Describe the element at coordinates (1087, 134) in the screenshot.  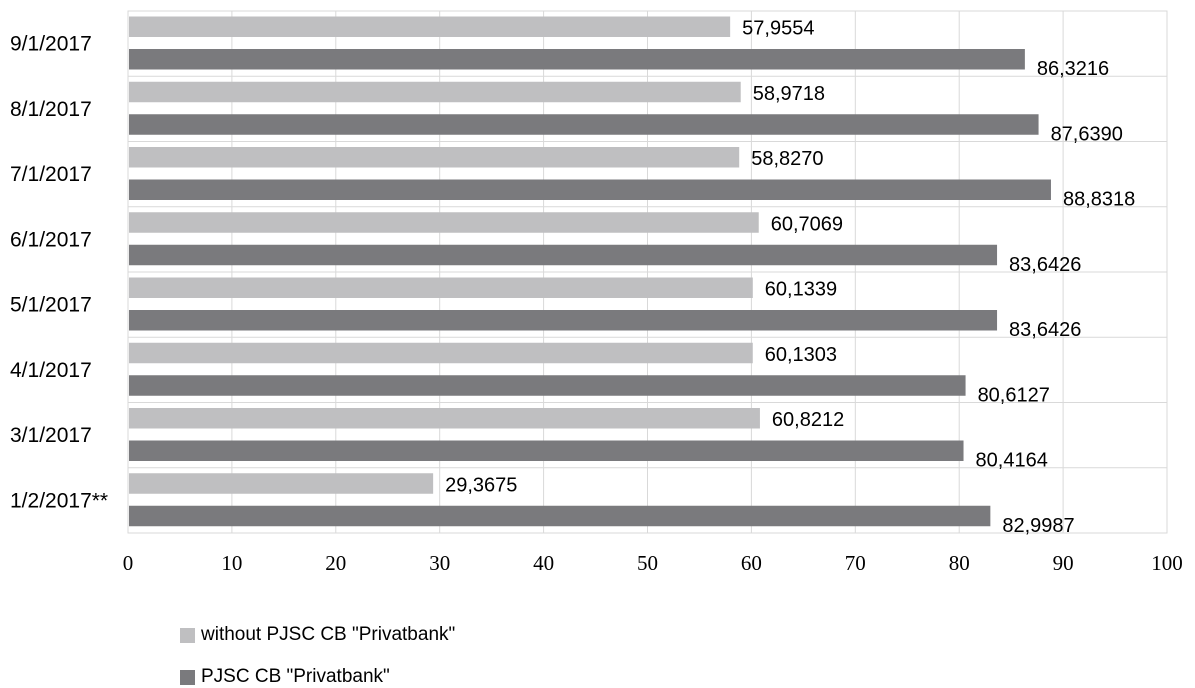
I see `data-label-privatbank: 87,6390` at that location.